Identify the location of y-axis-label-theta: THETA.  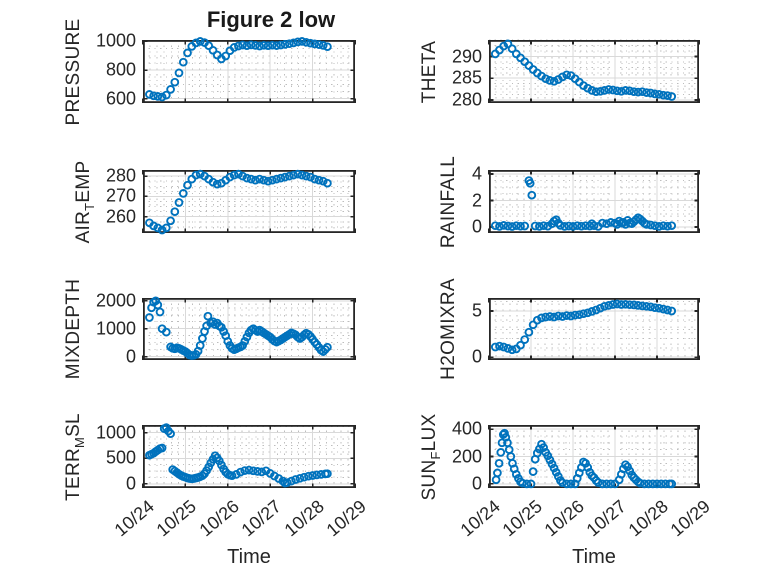
(429, 71).